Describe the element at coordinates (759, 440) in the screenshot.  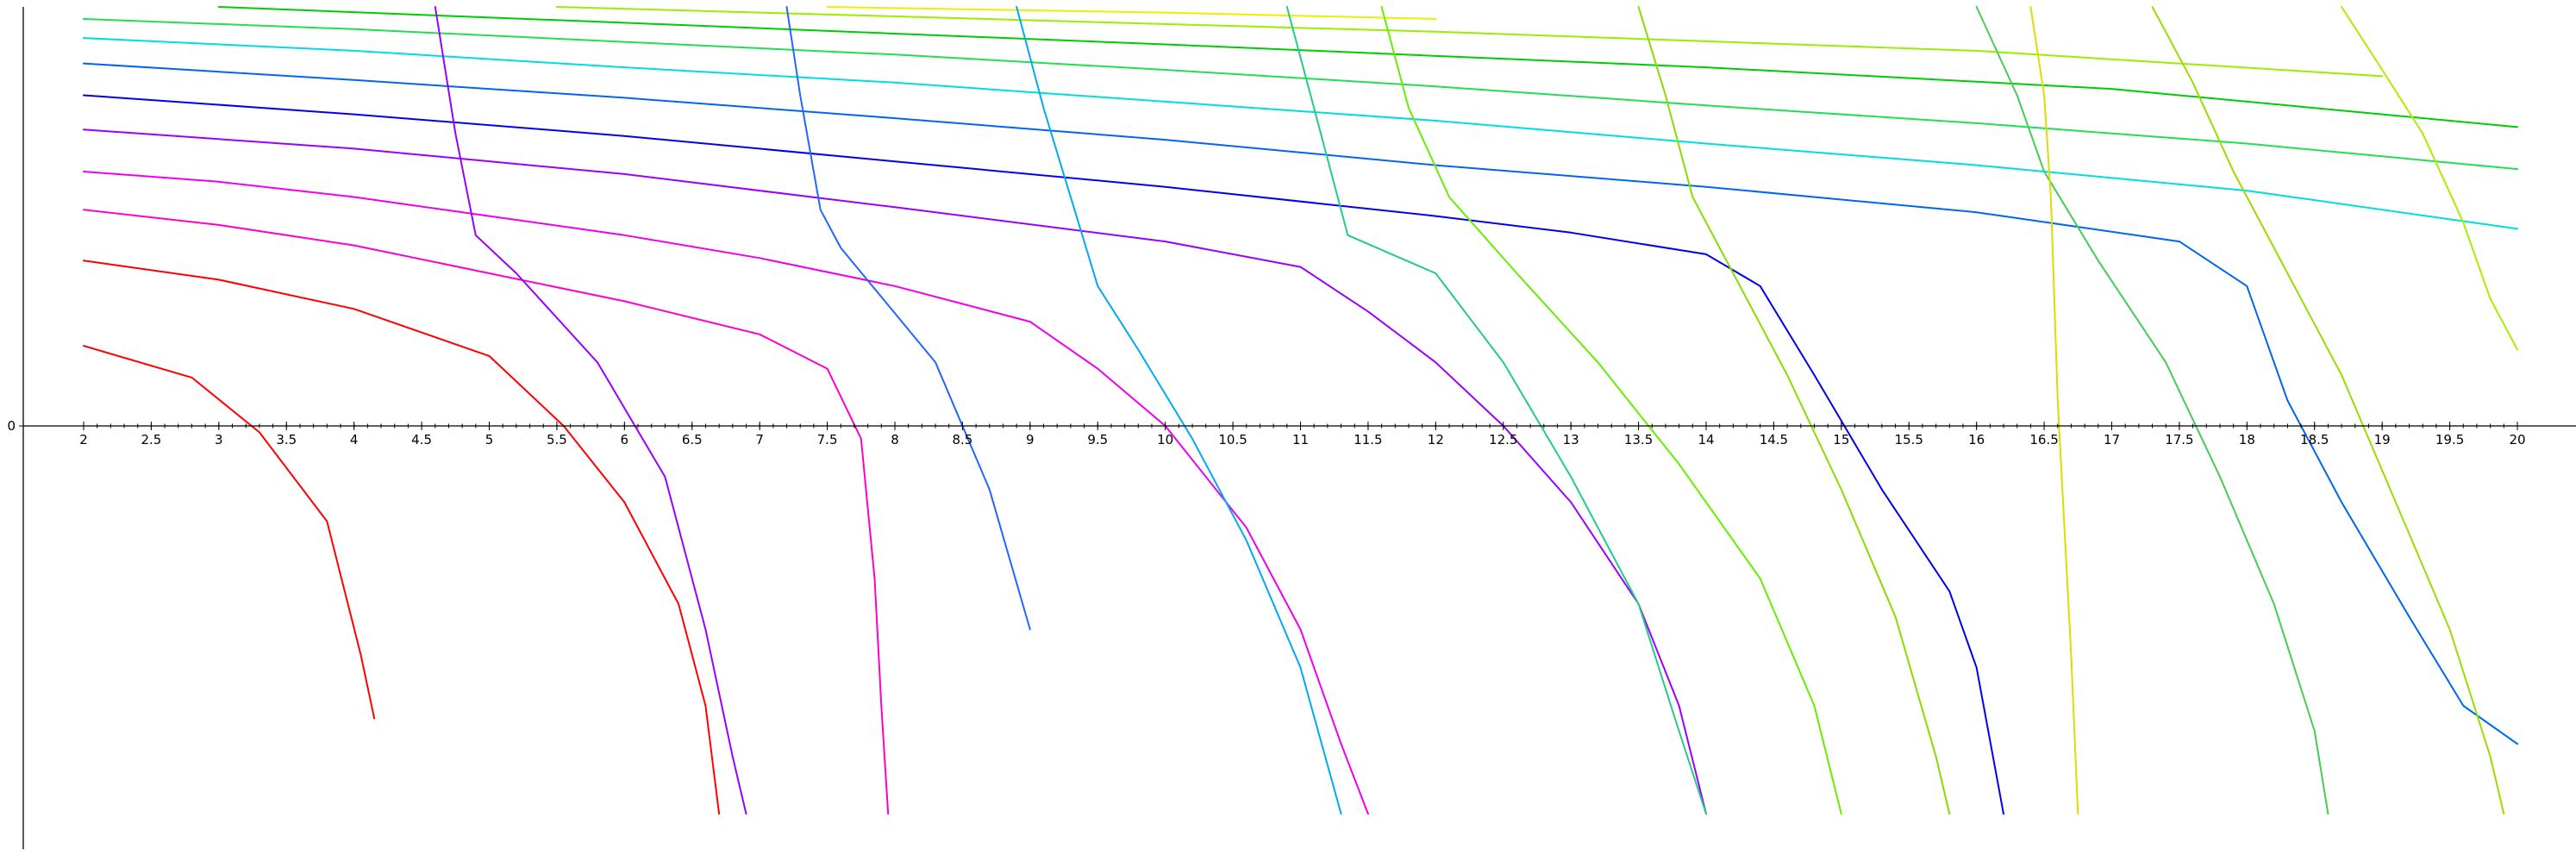
I see `x-tick-label: 7` at that location.